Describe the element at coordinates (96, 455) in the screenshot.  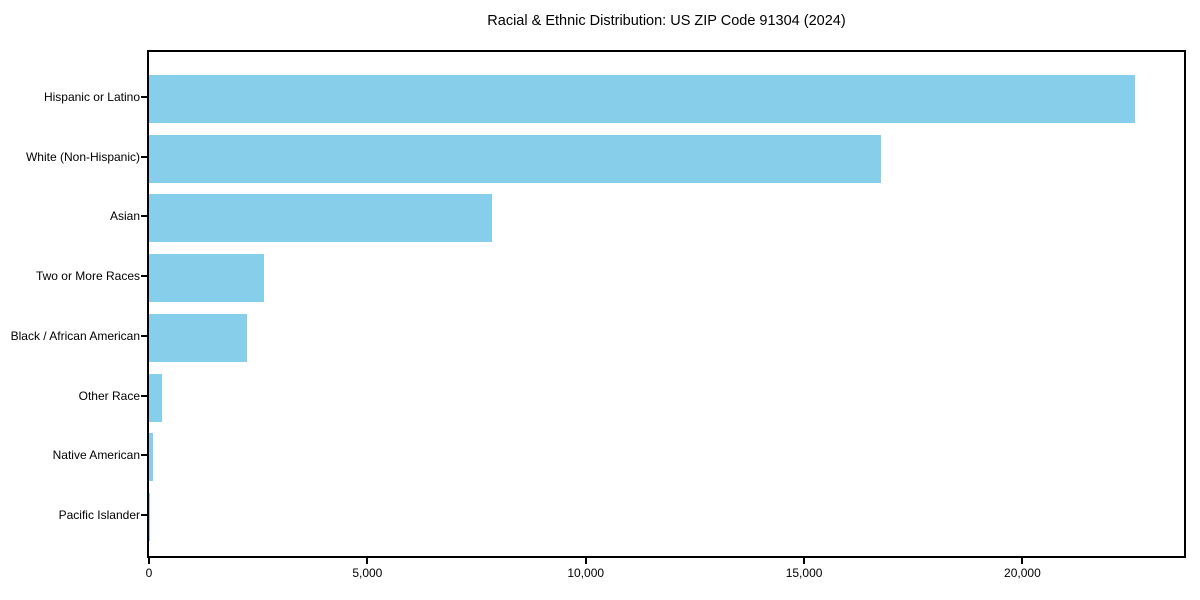
I see `ytick-label-native-american: Native American` at that location.